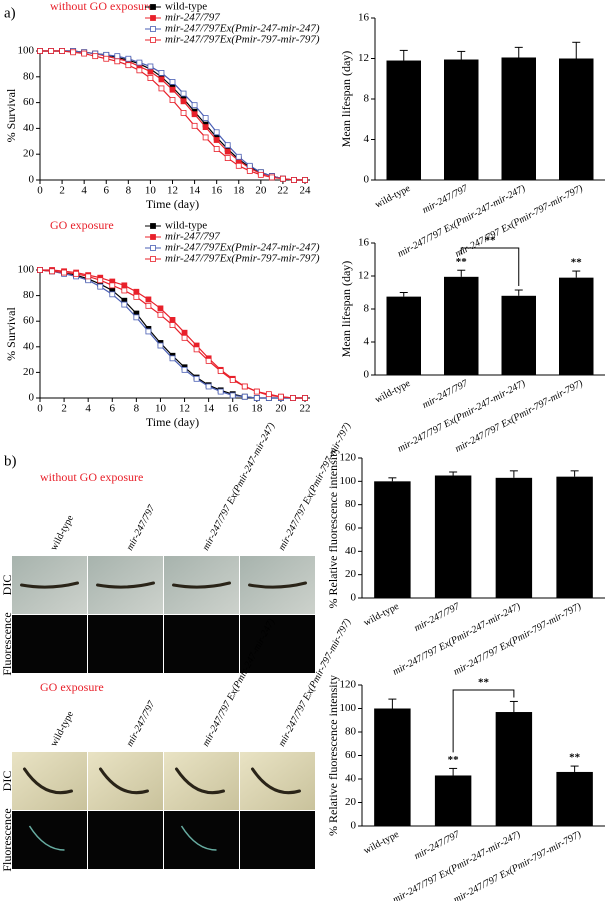 The image size is (614, 901). What do you see at coordinates (72, 687) in the screenshot?
I see `grid-title: GO exposure` at bounding box center [72, 687].